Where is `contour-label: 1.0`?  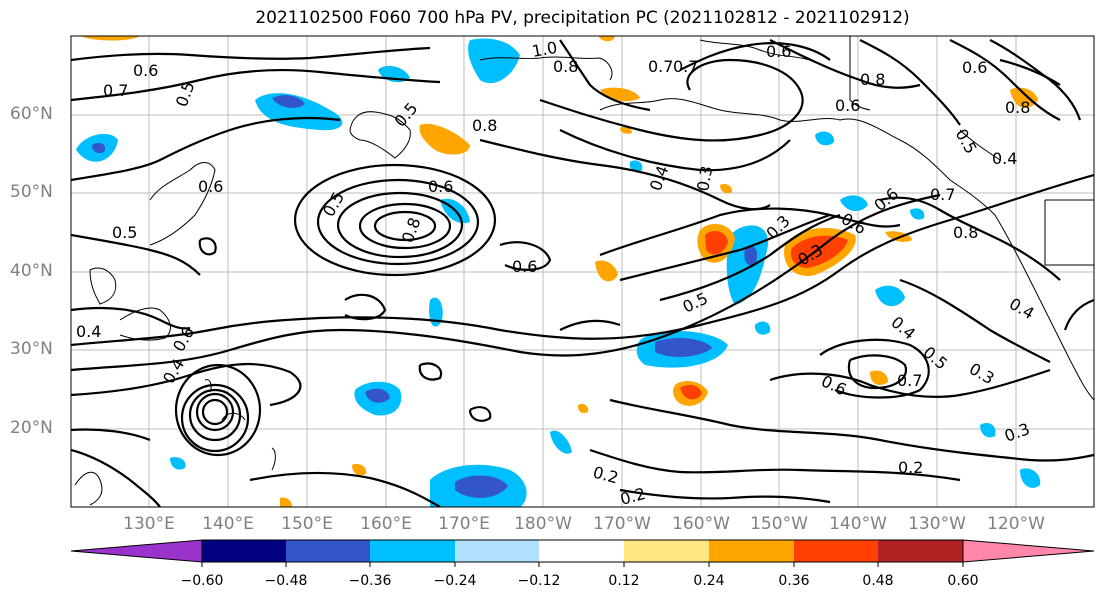
contour-label: 1.0 is located at coordinates (544, 49).